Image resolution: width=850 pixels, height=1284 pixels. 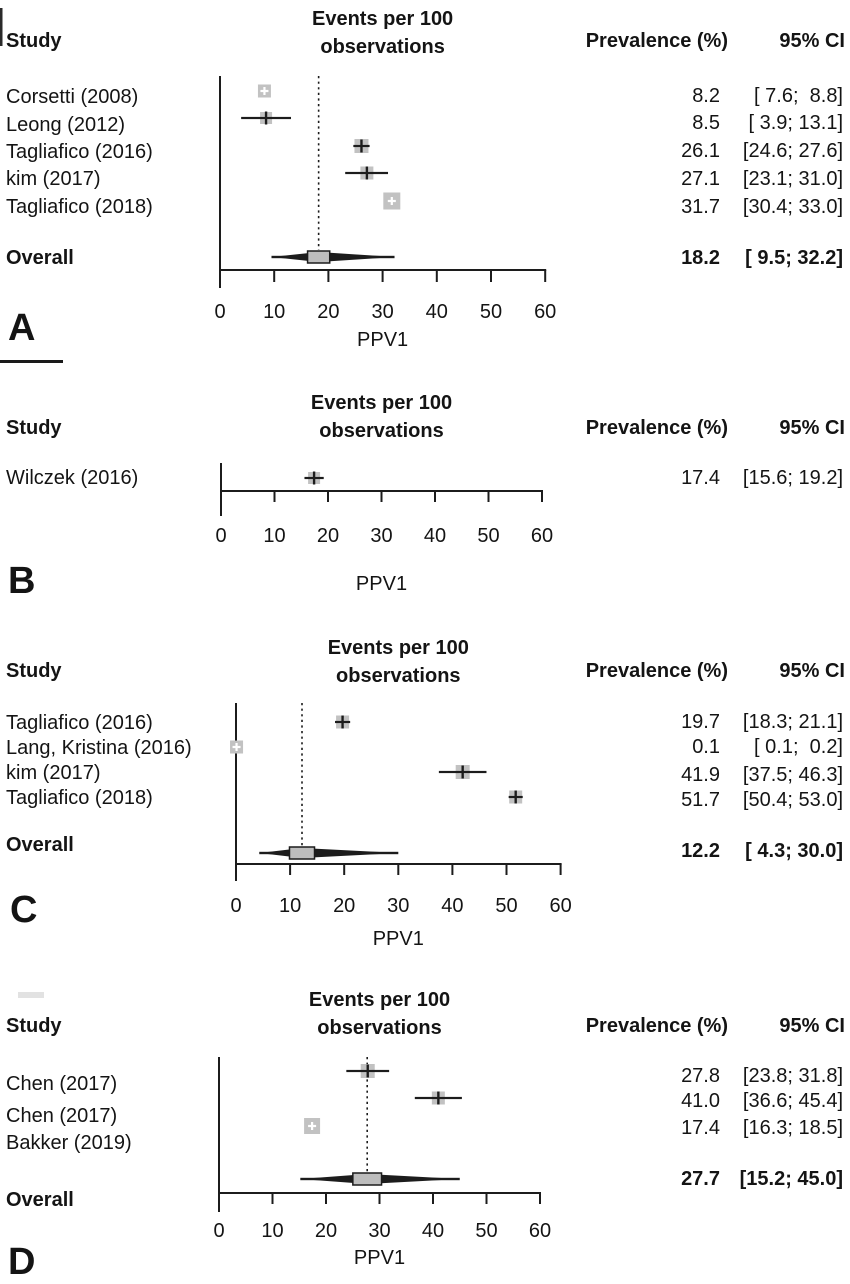 What do you see at coordinates (795, 123) in the screenshot?
I see `ci-value: [ 3.9; 13.1]` at bounding box center [795, 123].